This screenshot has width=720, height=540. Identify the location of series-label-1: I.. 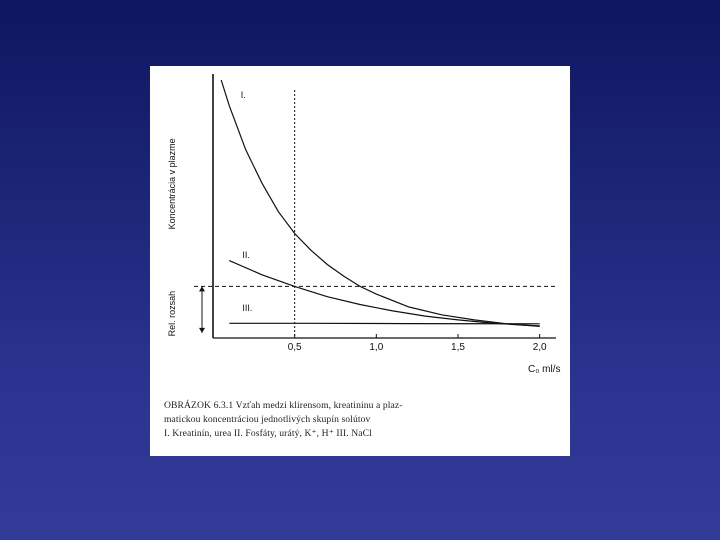
(243, 95).